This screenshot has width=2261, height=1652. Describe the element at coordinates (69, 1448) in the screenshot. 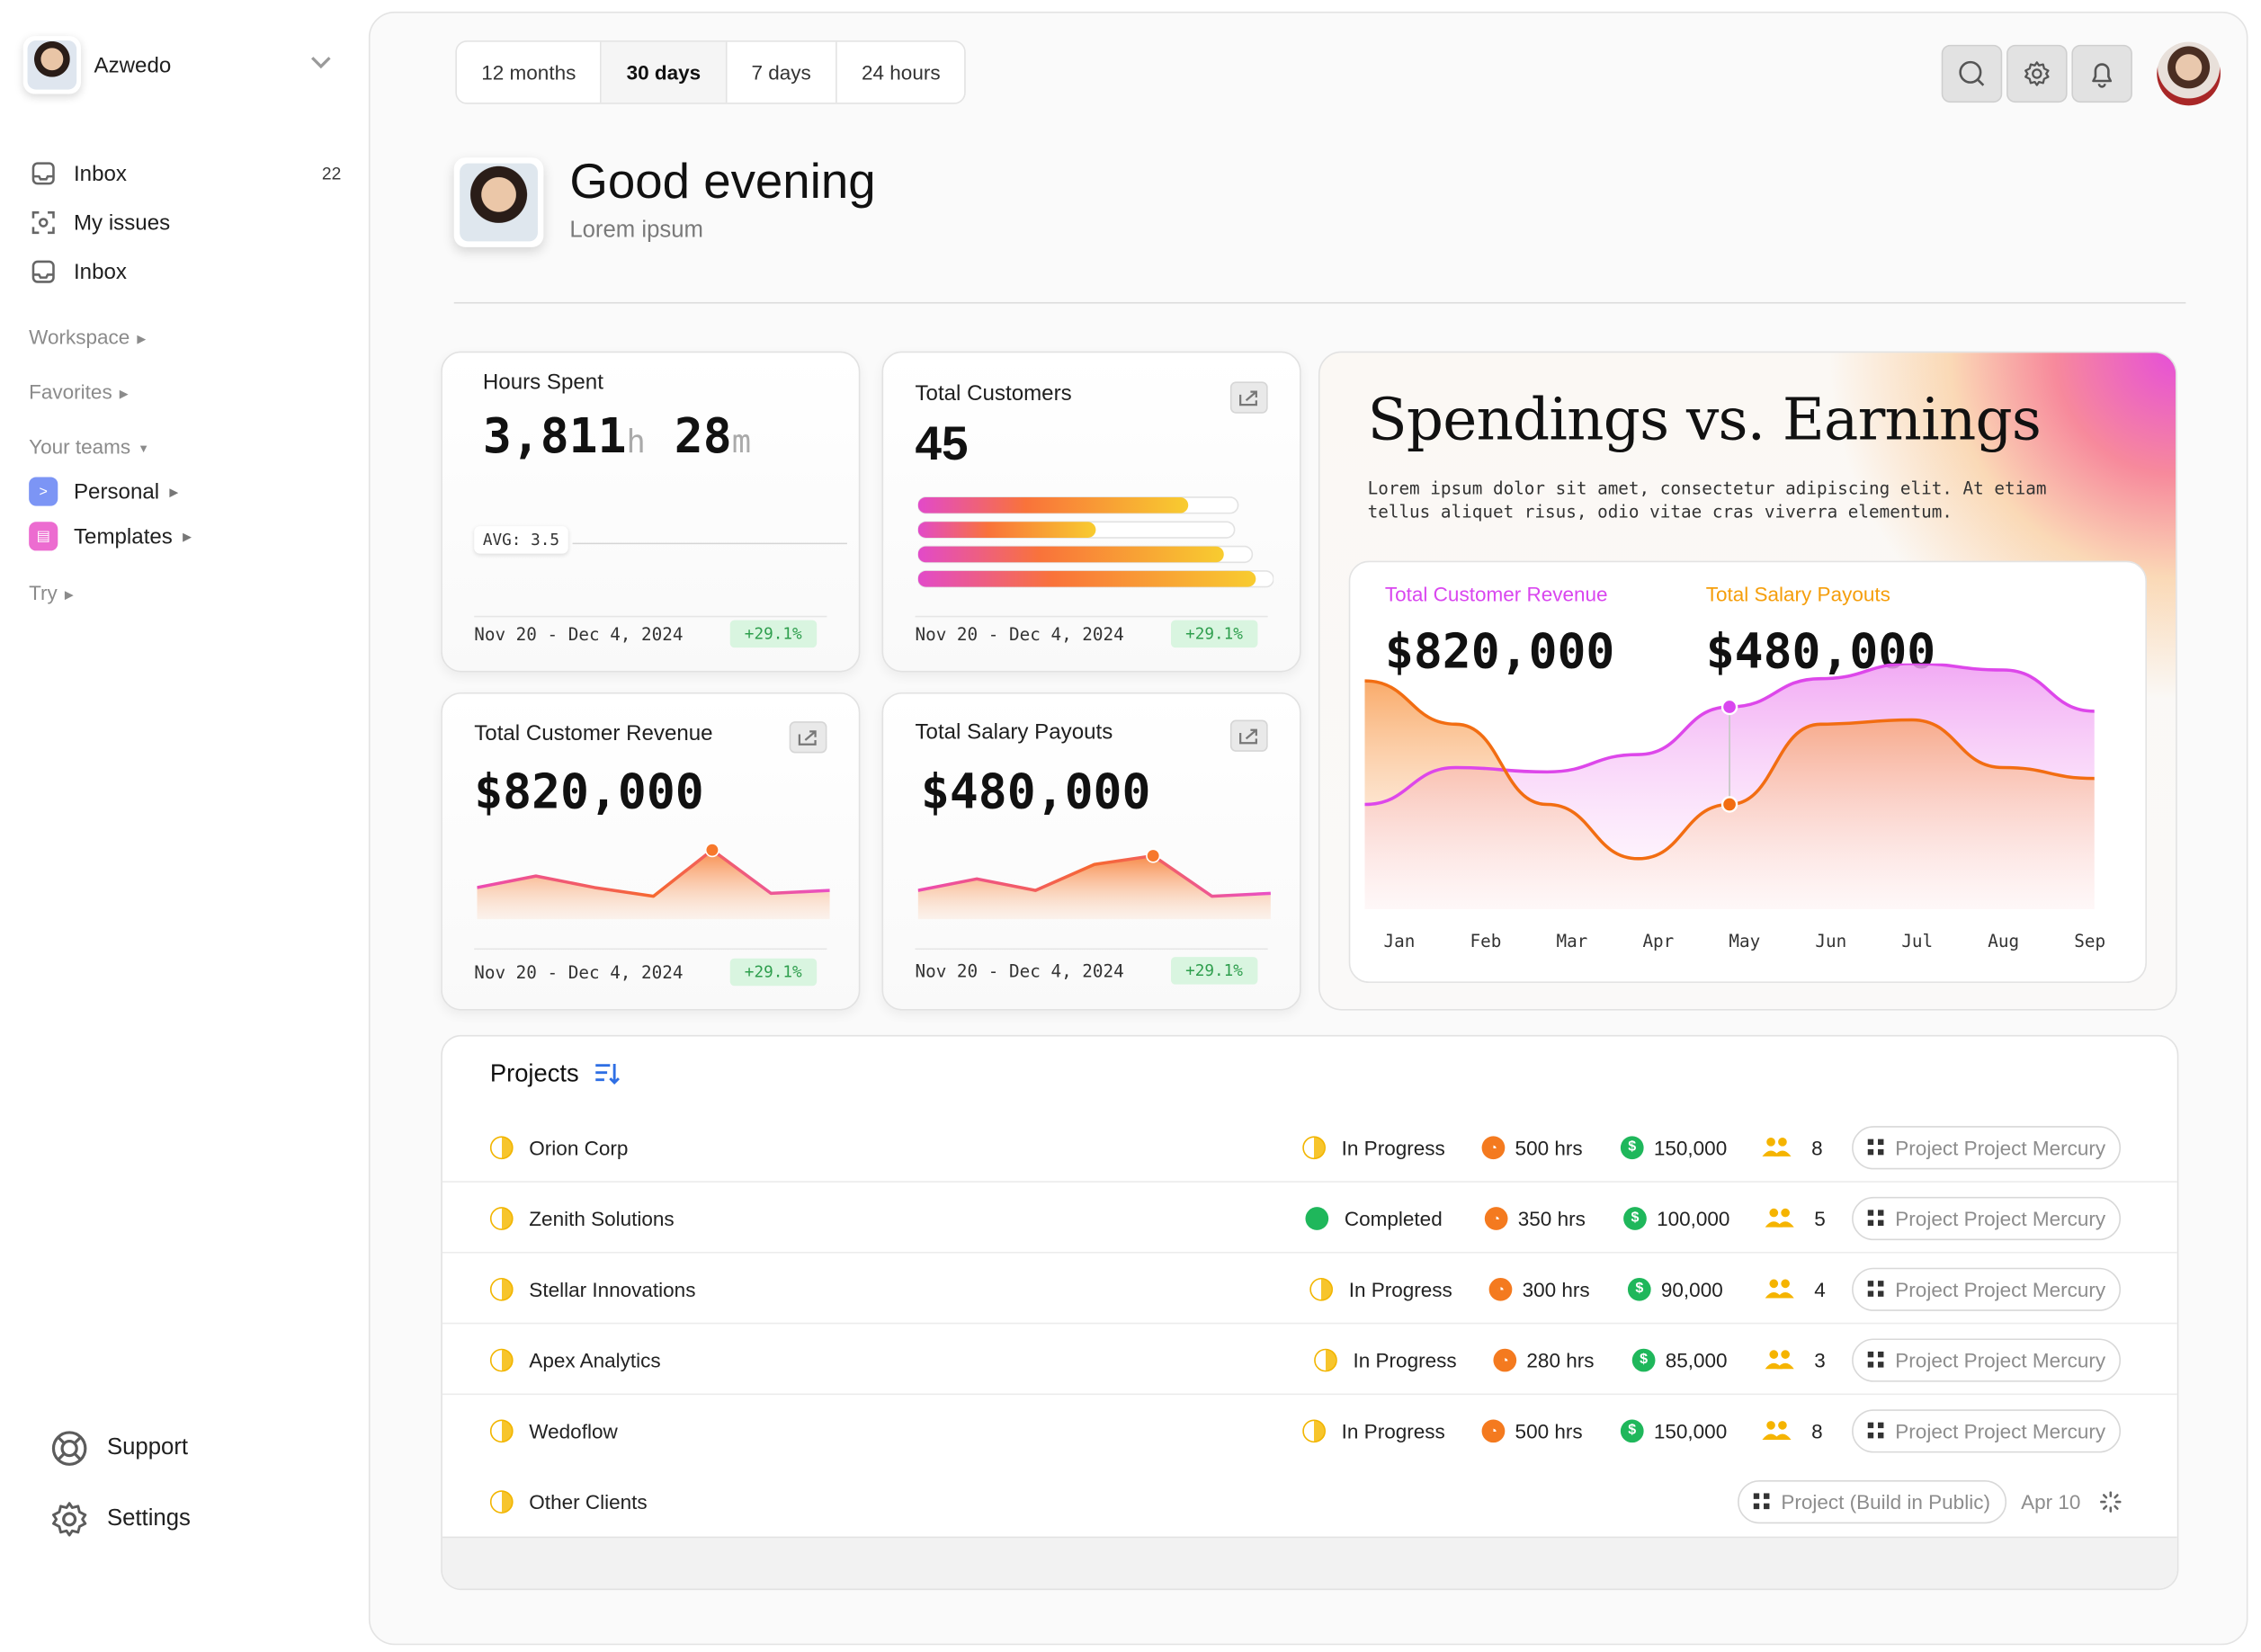

I see `lifebuoy-icon` at that location.